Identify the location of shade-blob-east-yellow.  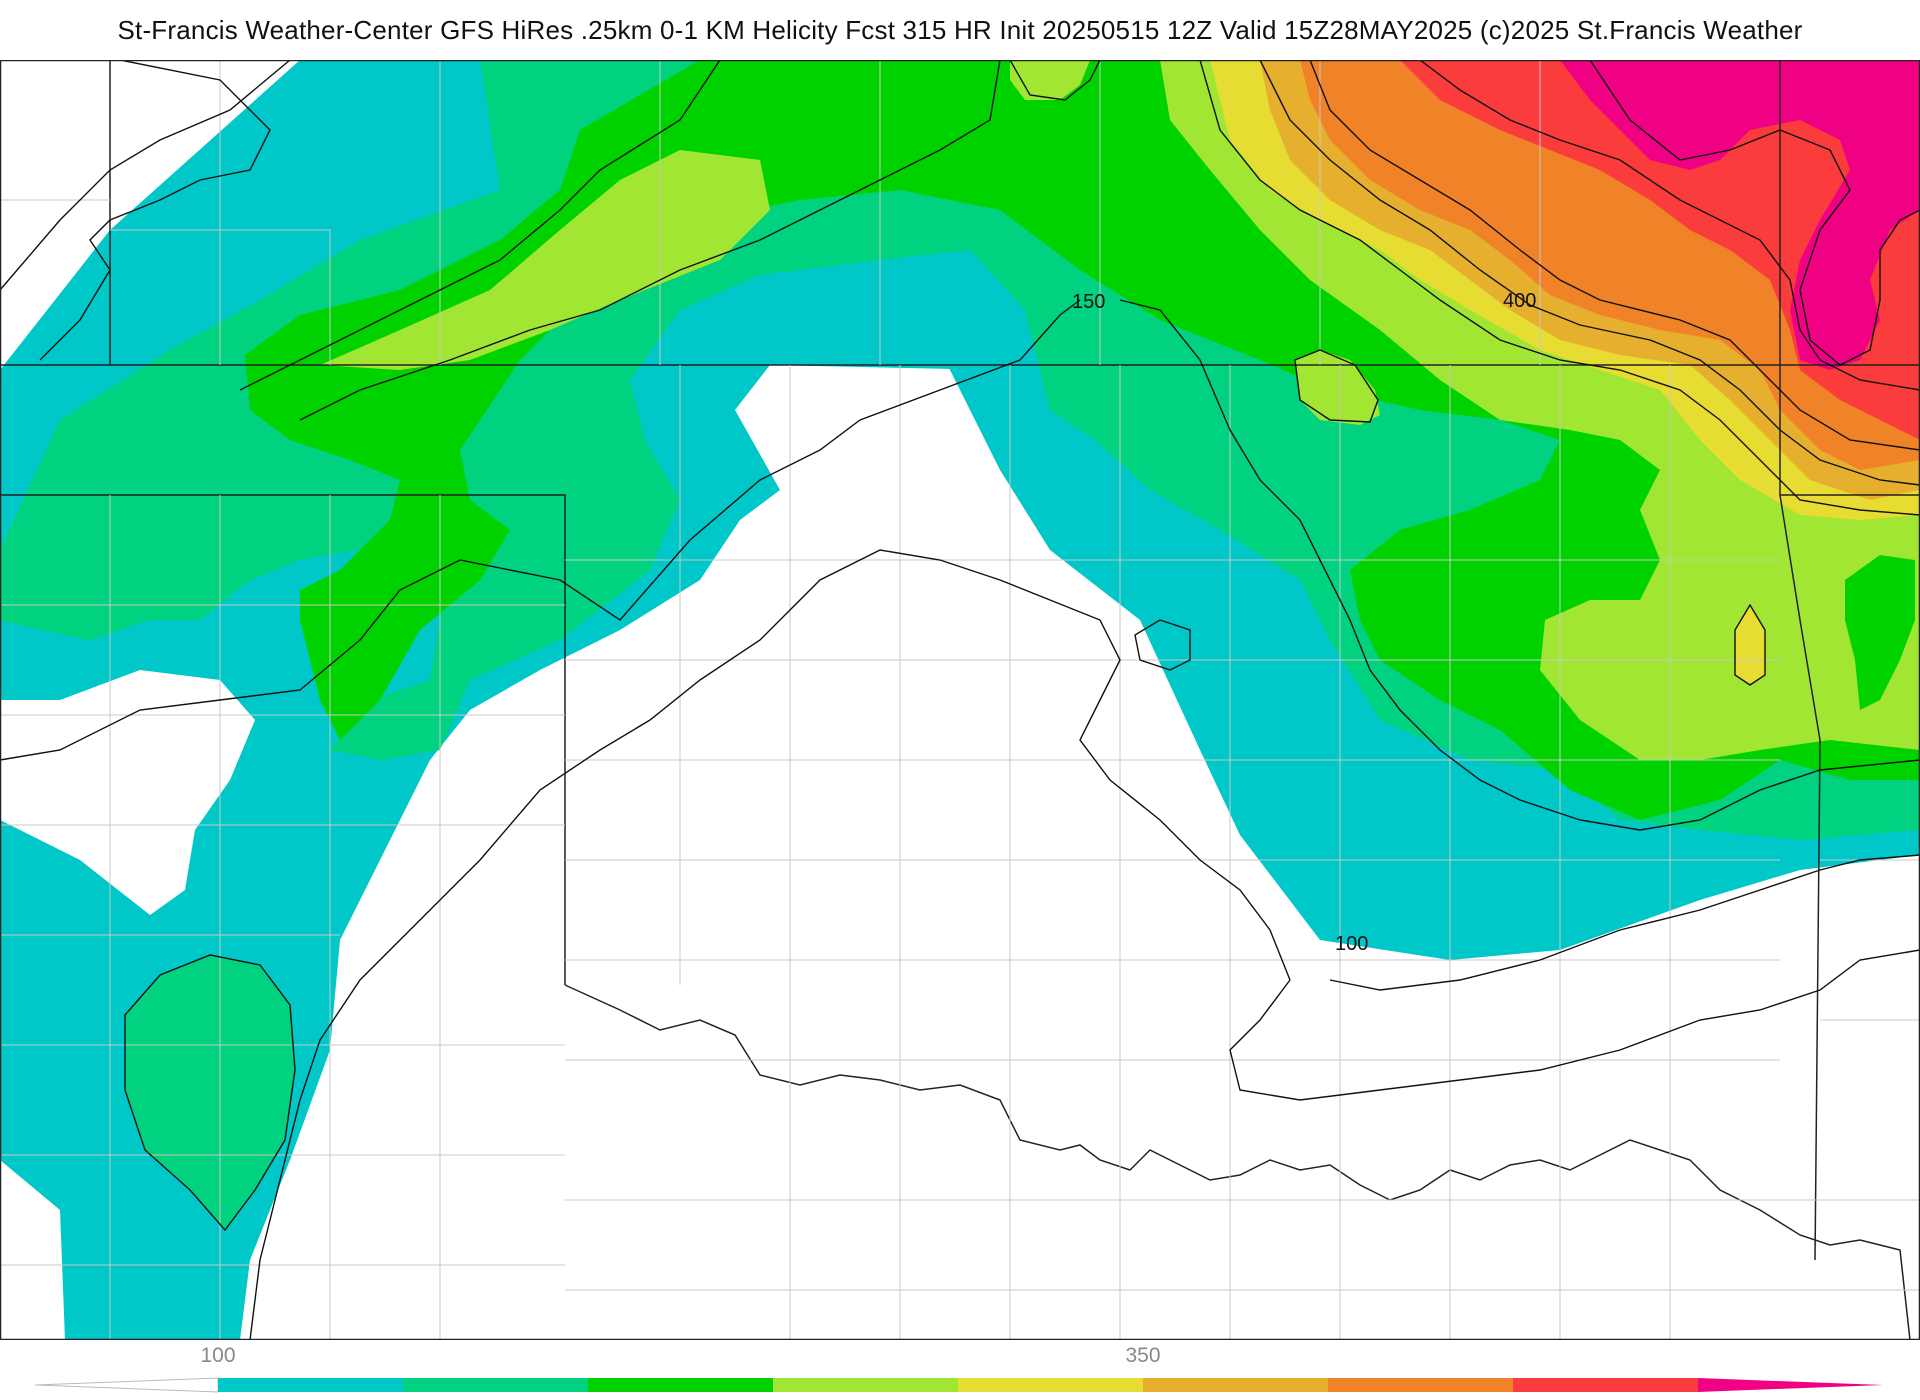
(1750, 645).